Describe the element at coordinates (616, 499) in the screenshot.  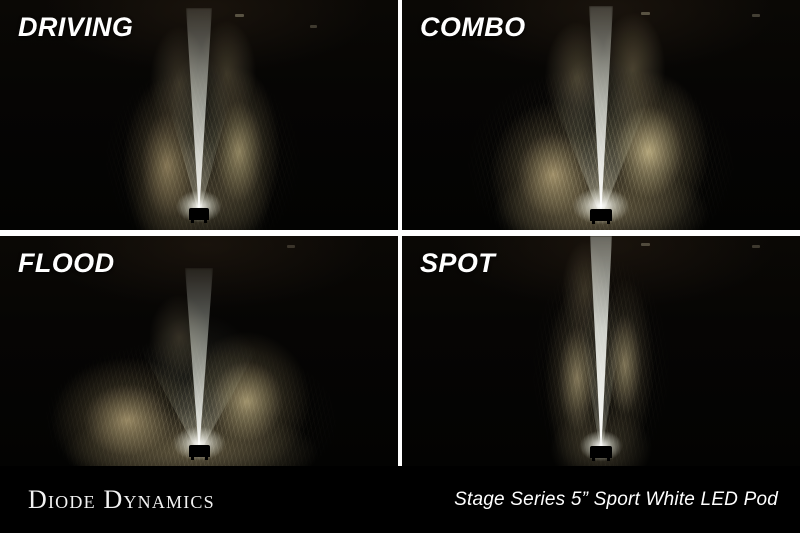
I see `product-name-label: Stage Series 5” Sport White LED Pod` at that location.